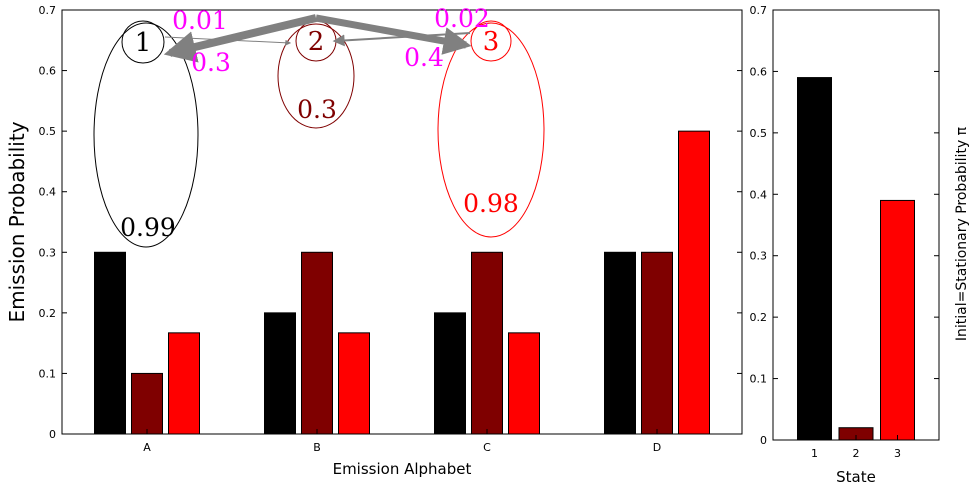 Image resolution: width=980 pixels, height=496 pixels. I want to click on x-tick-label-d: D, so click(657, 447).